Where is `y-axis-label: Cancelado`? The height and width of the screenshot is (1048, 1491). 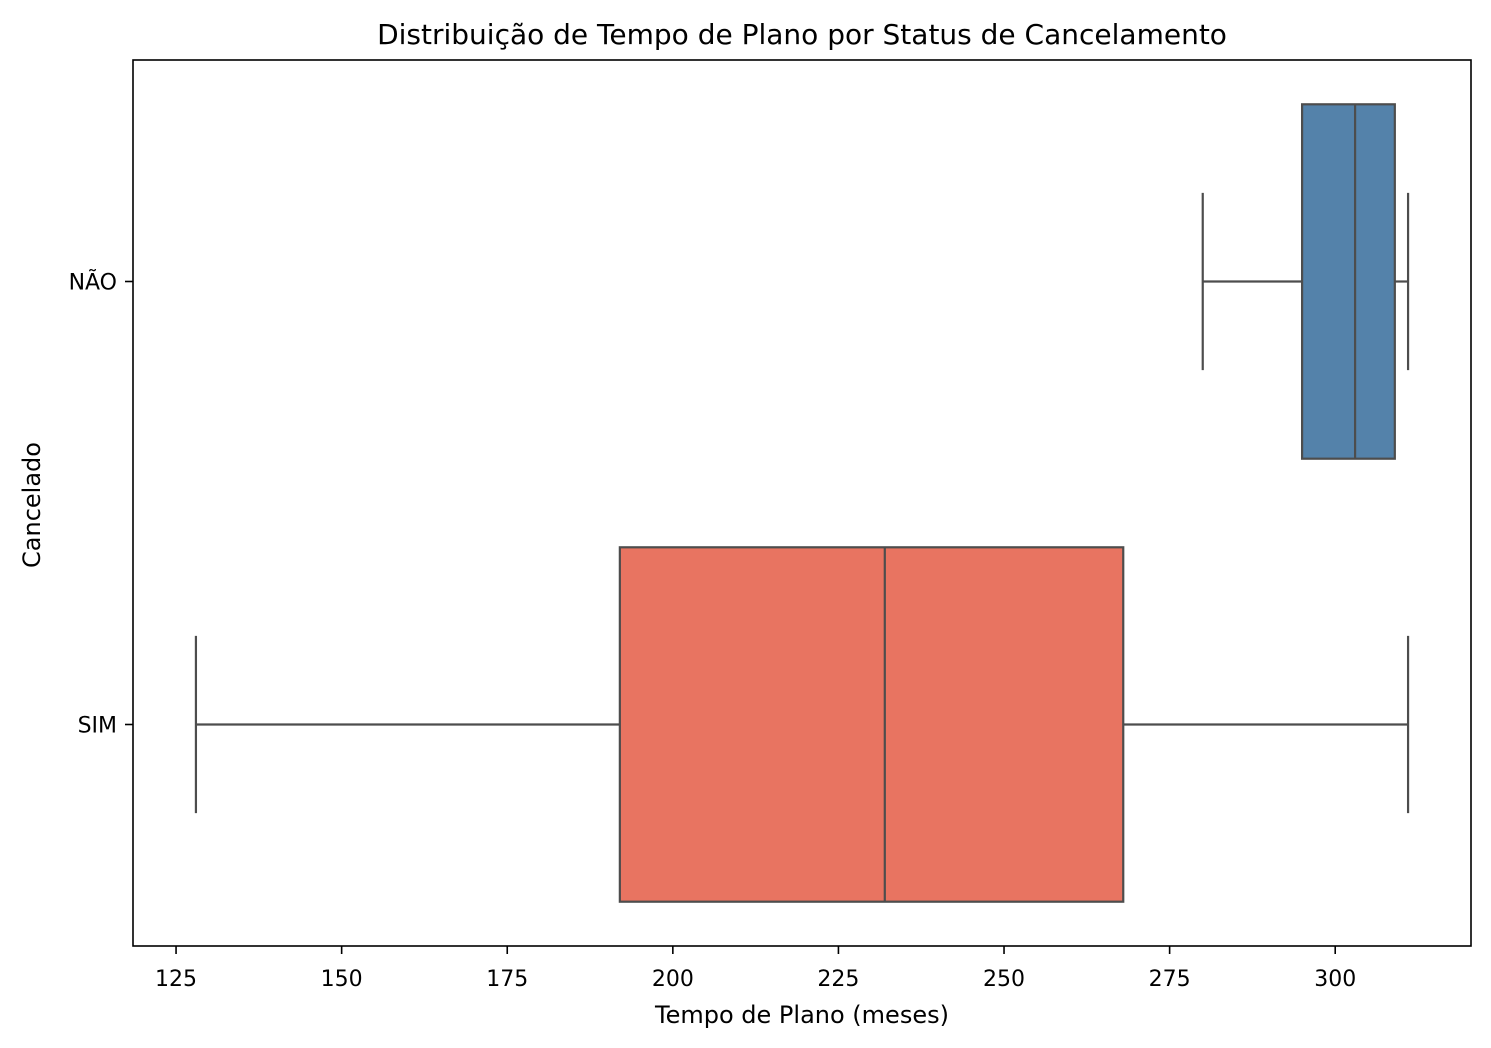 y-axis-label: Cancelado is located at coordinates (32, 505).